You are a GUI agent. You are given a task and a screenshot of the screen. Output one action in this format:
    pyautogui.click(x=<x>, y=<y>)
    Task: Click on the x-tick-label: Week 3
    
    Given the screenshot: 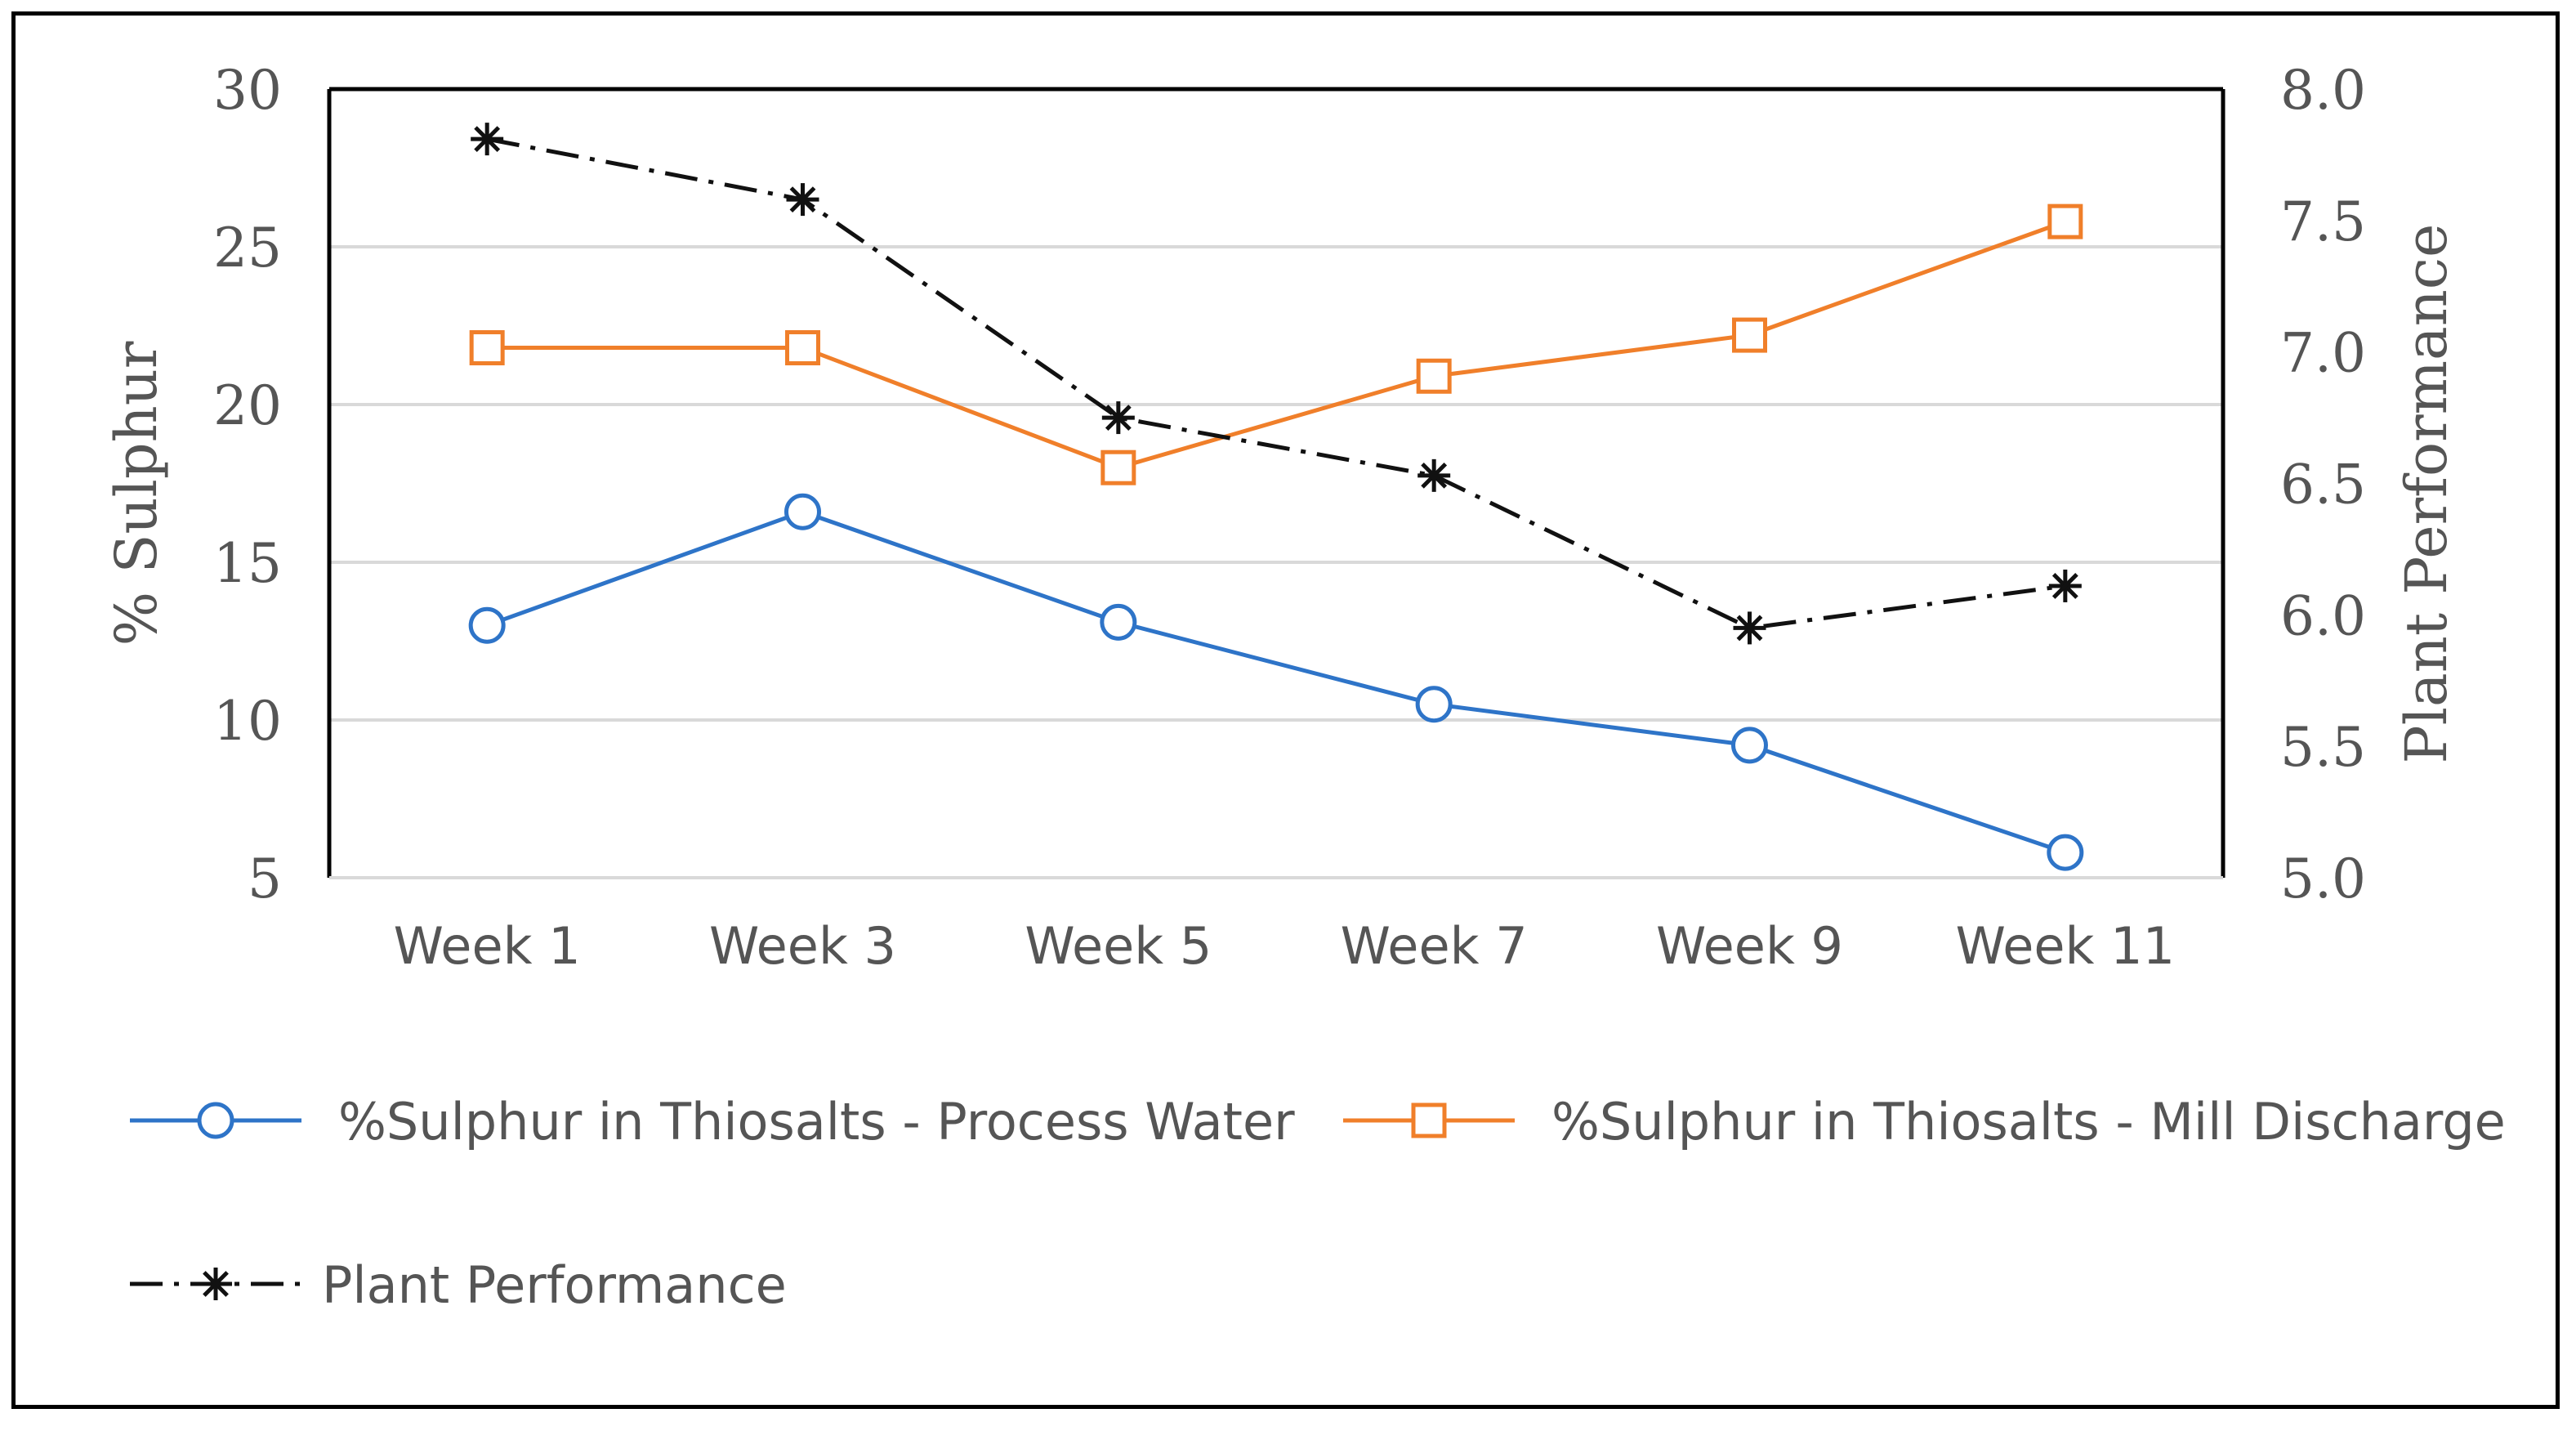 What is the action you would take?
    pyautogui.click(x=803, y=946)
    